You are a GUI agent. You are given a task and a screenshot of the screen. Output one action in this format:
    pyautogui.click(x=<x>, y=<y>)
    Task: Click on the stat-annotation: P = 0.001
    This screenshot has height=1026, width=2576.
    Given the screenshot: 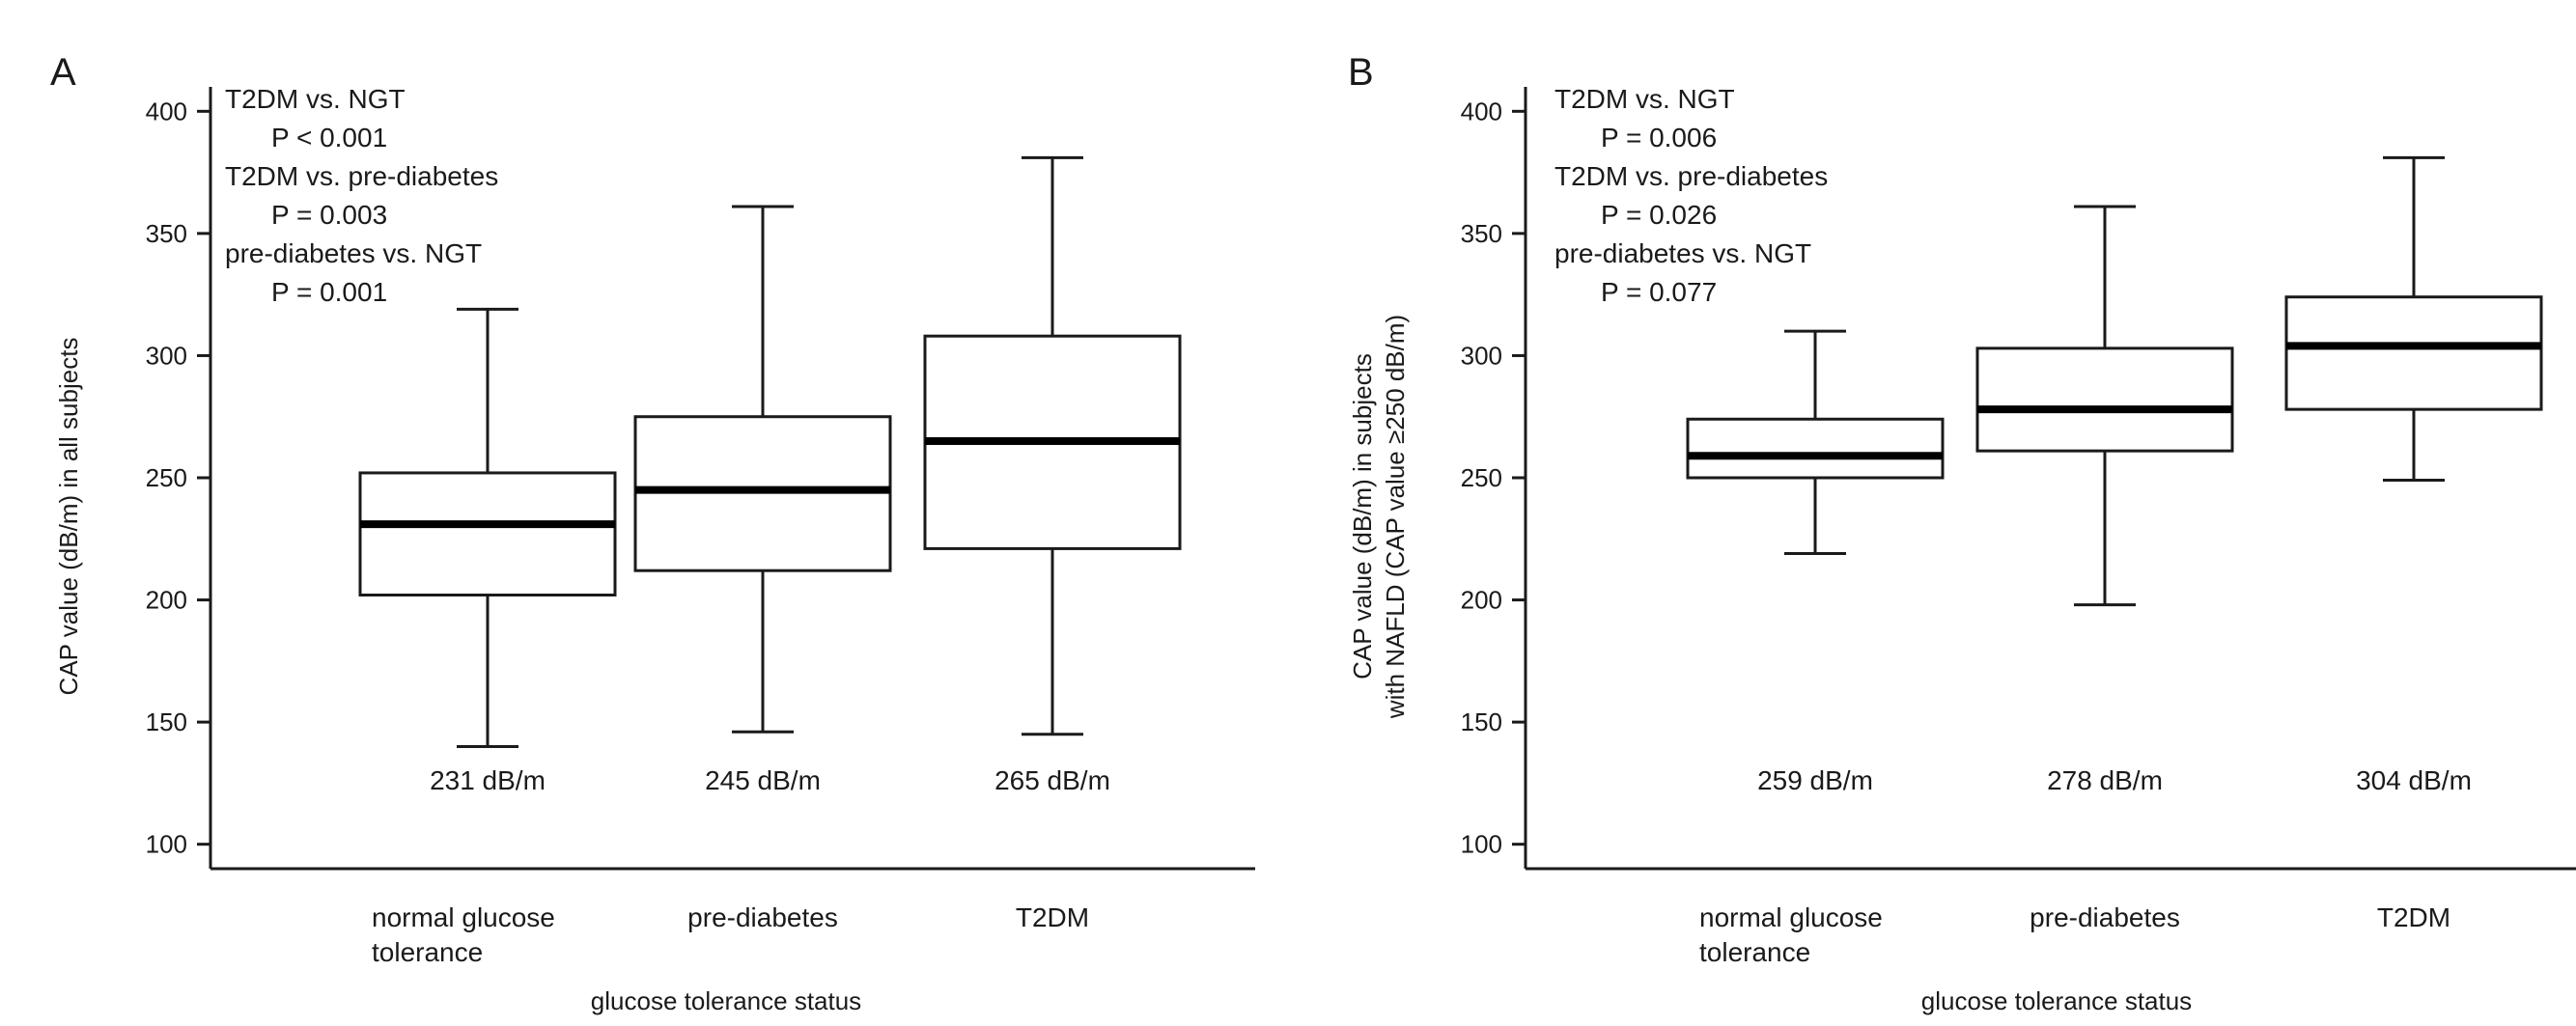 What is the action you would take?
    pyautogui.click(x=329, y=292)
    